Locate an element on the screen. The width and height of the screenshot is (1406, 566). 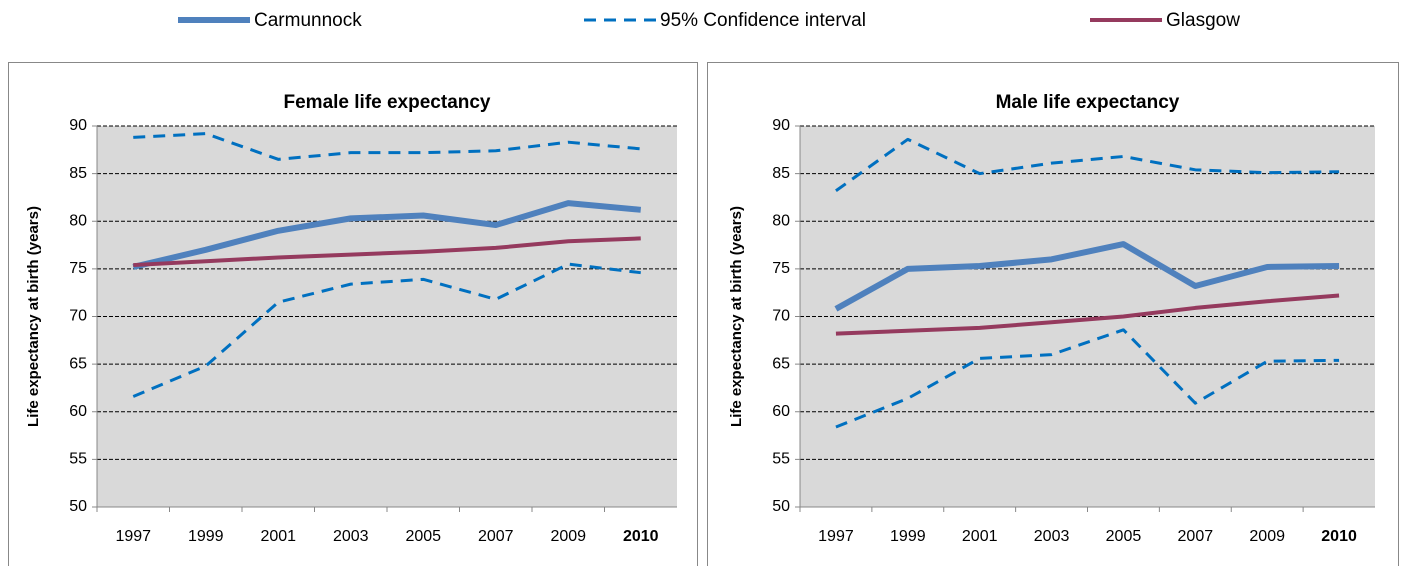
chart-title: Female life expectancy is located at coordinates (387, 102).